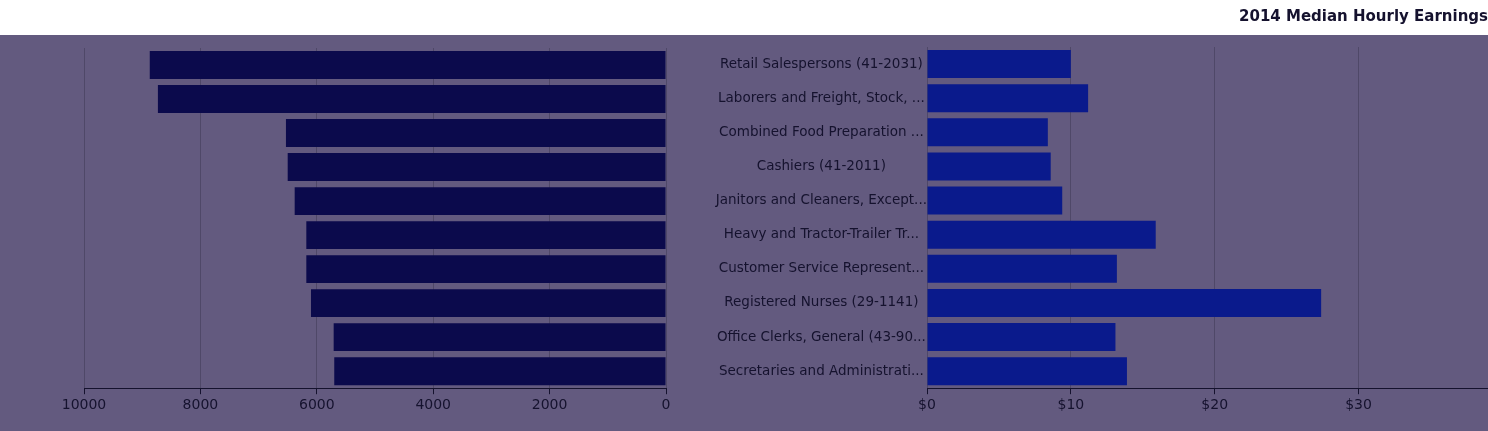 The width and height of the screenshot is (1488, 431). What do you see at coordinates (1358, 404) in the screenshot?
I see `x-tick-label: $30` at bounding box center [1358, 404].